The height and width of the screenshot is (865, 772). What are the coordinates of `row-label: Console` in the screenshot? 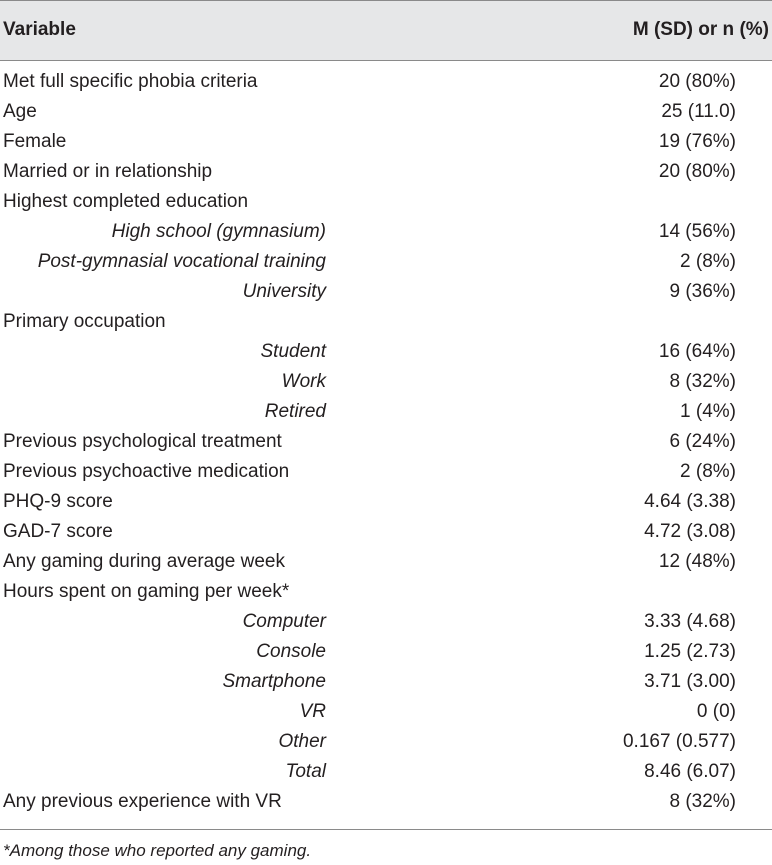 It's located at (291, 651).